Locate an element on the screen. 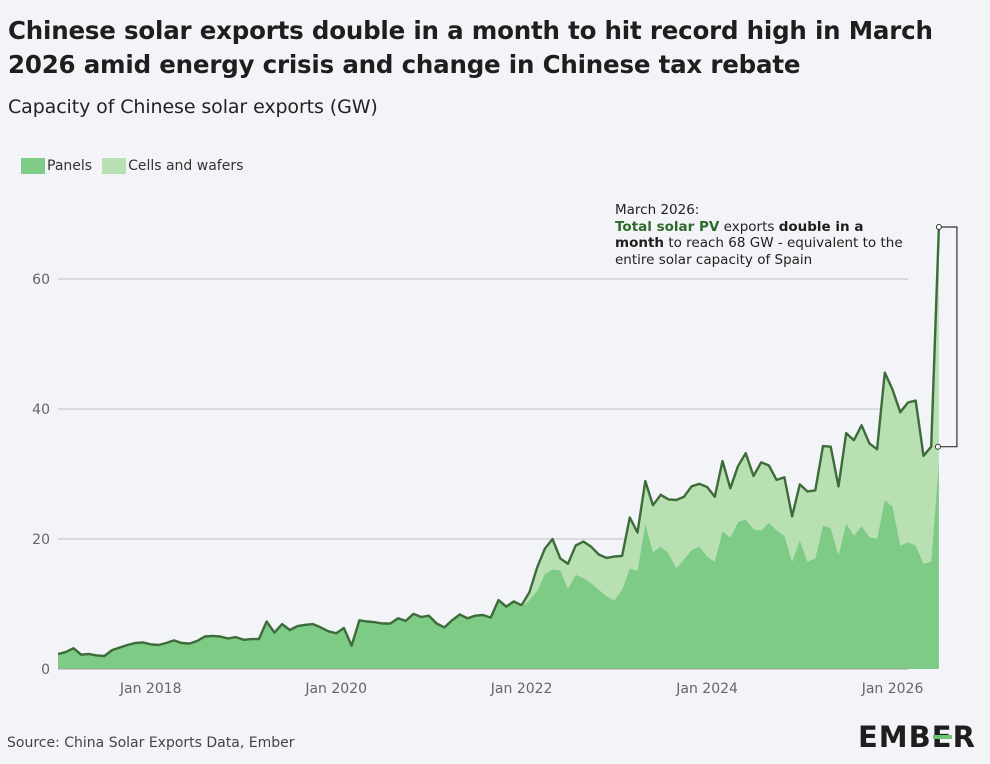 This screenshot has height=764, width=990. legend-item-panels: Panels is located at coordinates (56, 166).